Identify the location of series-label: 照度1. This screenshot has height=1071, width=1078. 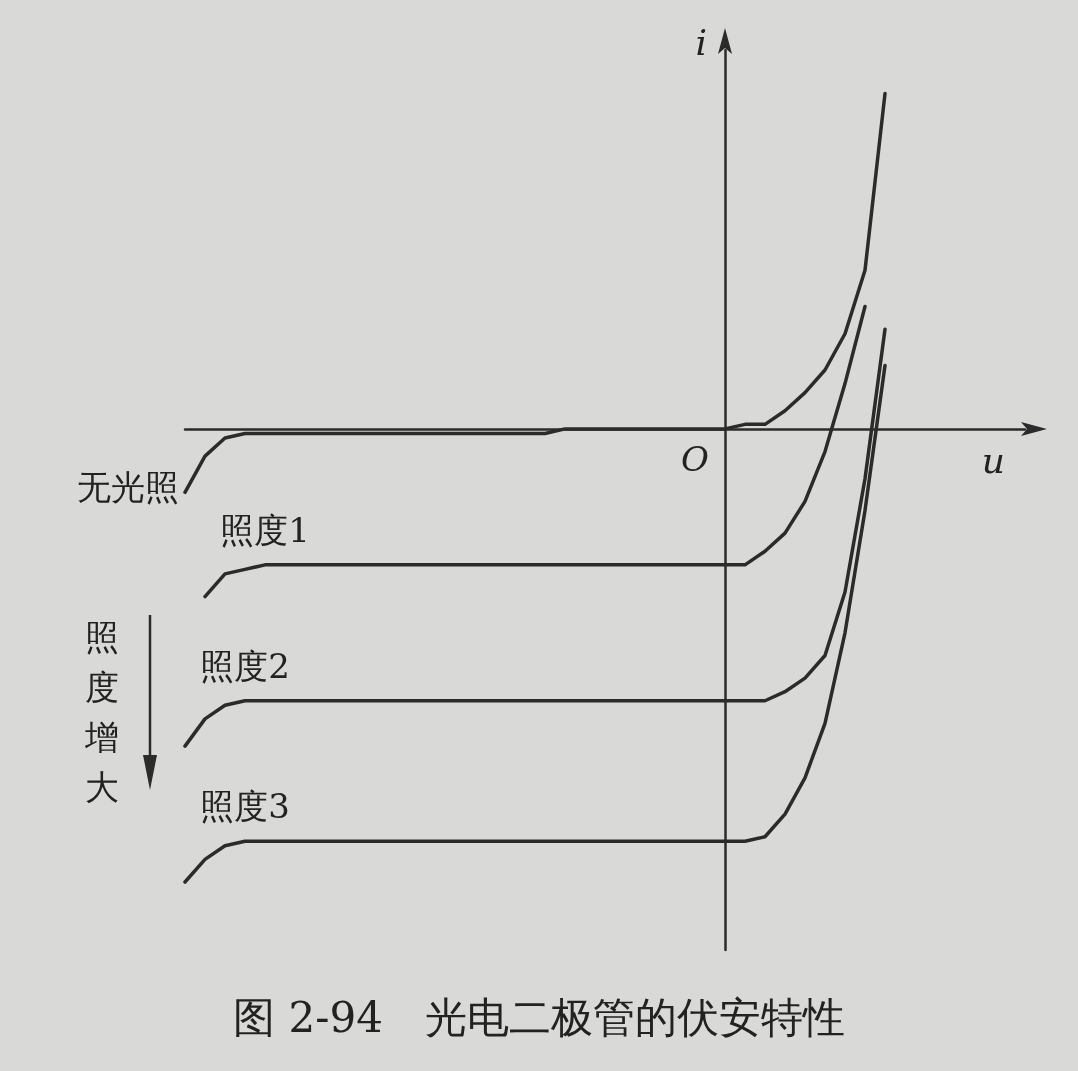
(265, 529).